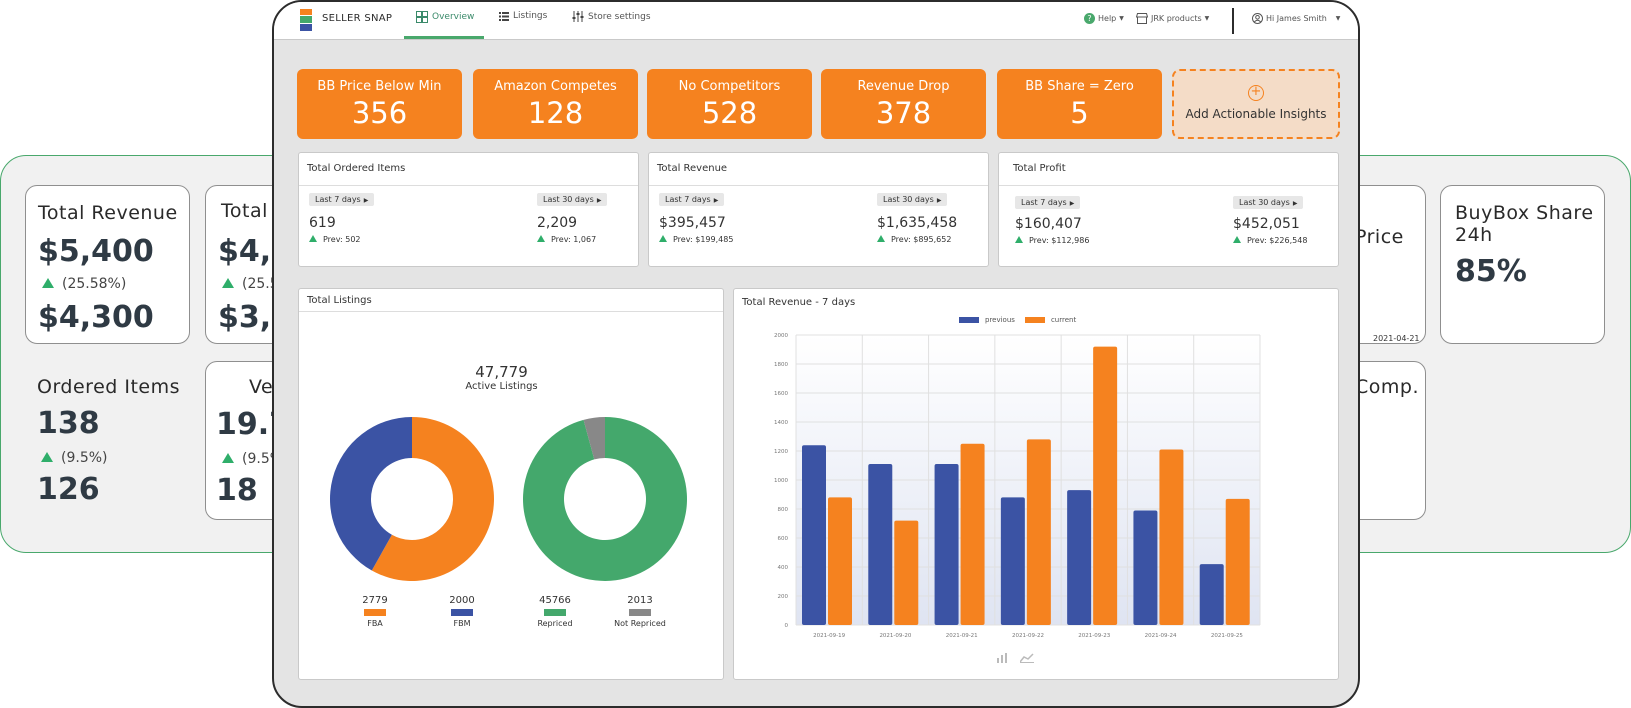 Image resolution: width=1631 pixels, height=708 pixels. Describe the element at coordinates (566, 239) in the screenshot. I see `stat-prev-30d: Prev: 1,067` at that location.